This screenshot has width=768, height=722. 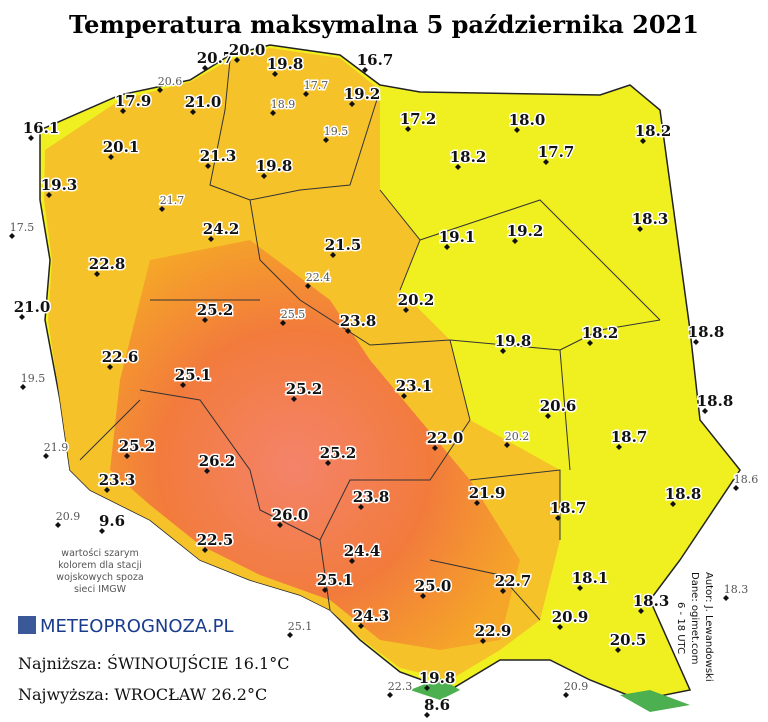 I want to click on station-value: 17.5, so click(x=22, y=227).